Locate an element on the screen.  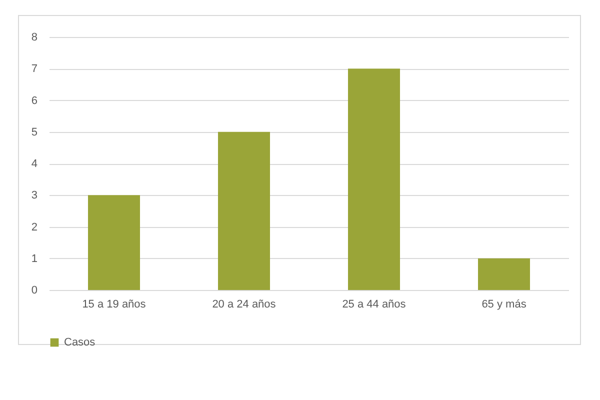
y-tick-label: 6 is located at coordinates (34, 100).